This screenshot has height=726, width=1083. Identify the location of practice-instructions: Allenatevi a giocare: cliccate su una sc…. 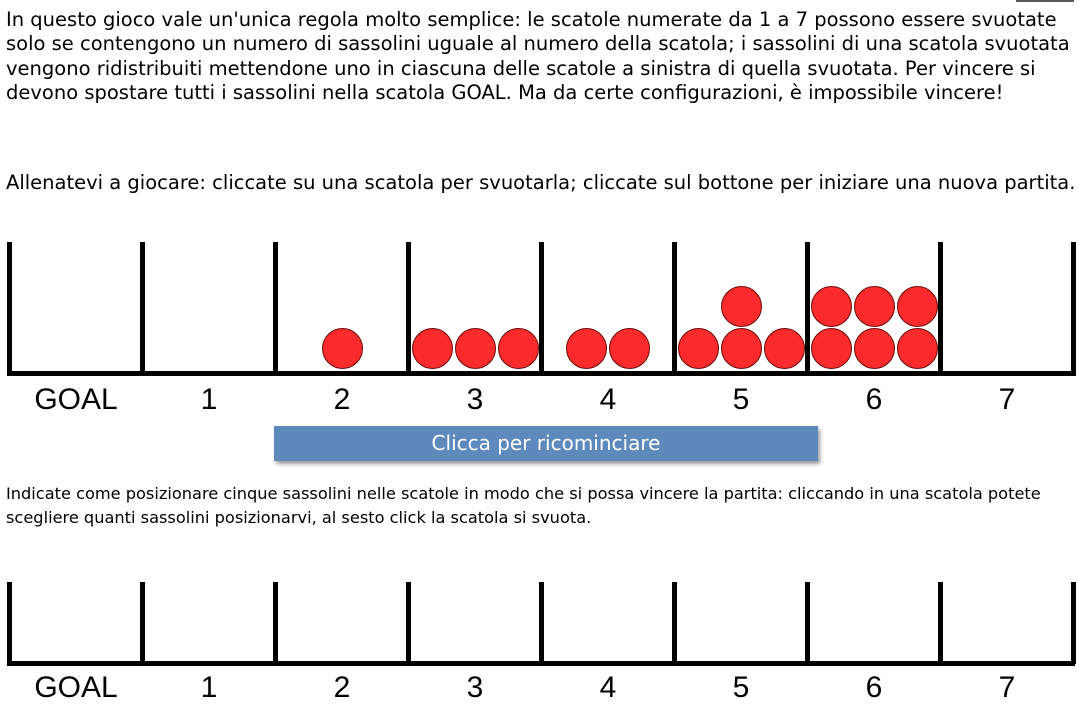
(541, 182).